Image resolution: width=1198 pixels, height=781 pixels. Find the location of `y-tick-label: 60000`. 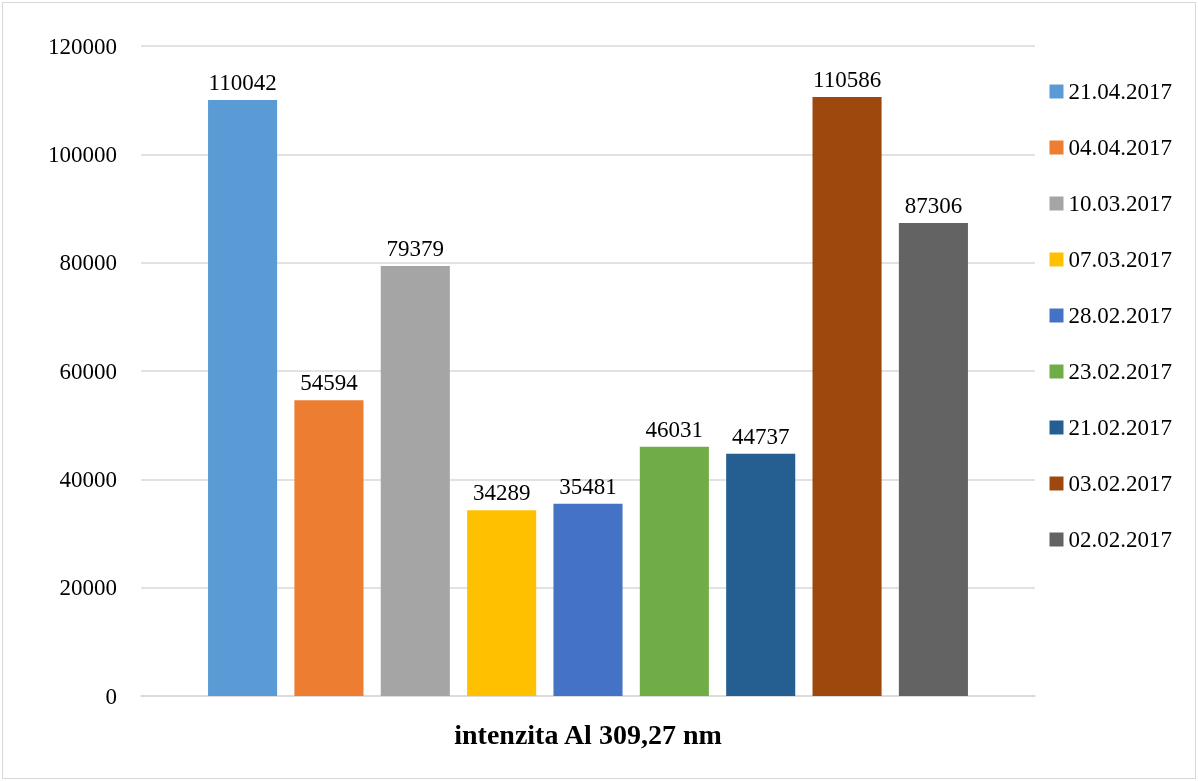

y-tick-label: 60000 is located at coordinates (88, 371).